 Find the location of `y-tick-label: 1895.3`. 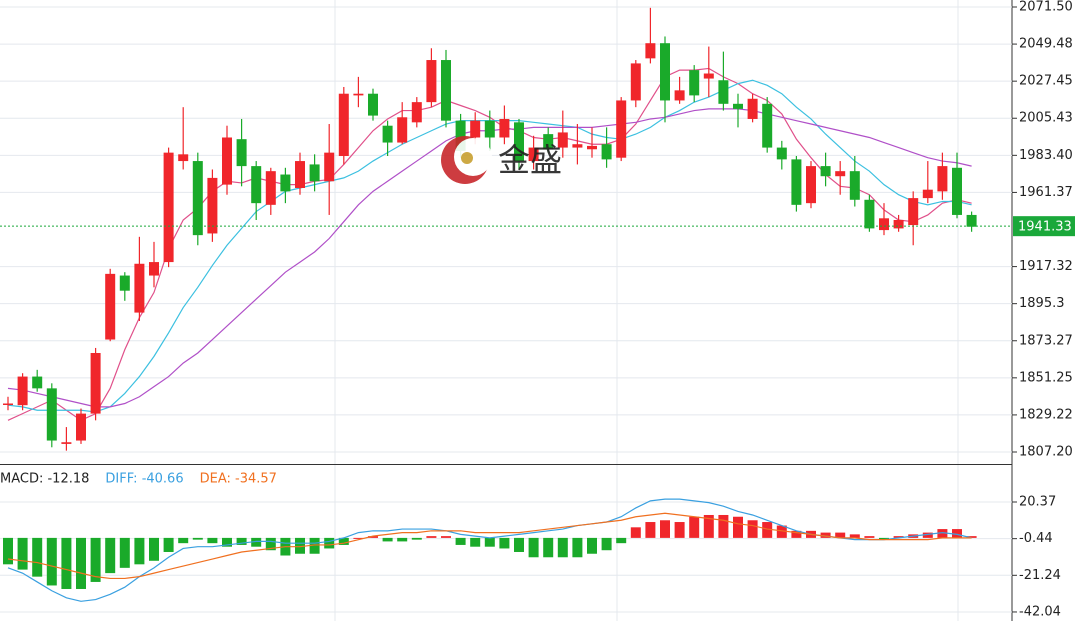

y-tick-label: 1895.3 is located at coordinates (1042, 303).